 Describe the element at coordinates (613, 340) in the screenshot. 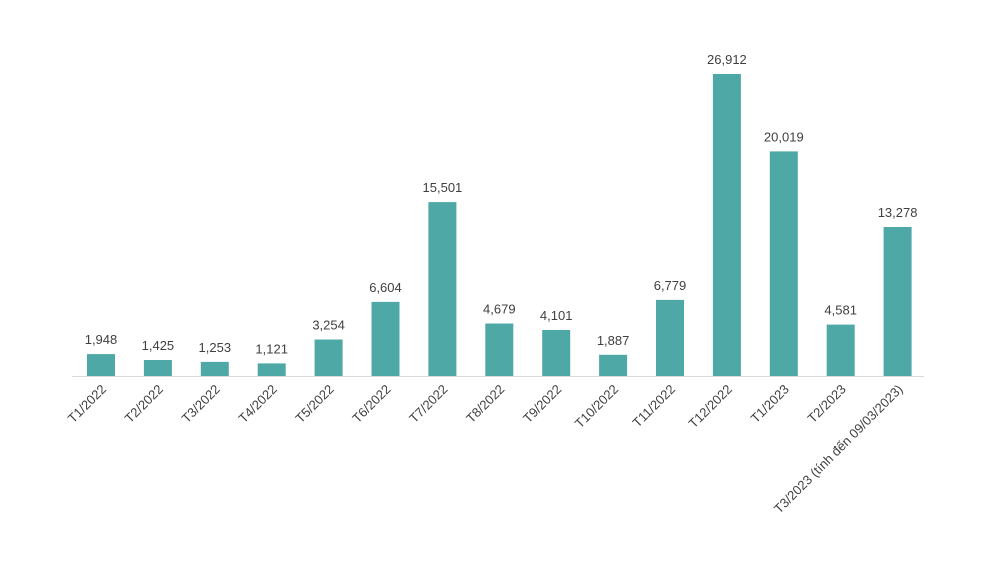

I see `value-label: 1,887` at that location.